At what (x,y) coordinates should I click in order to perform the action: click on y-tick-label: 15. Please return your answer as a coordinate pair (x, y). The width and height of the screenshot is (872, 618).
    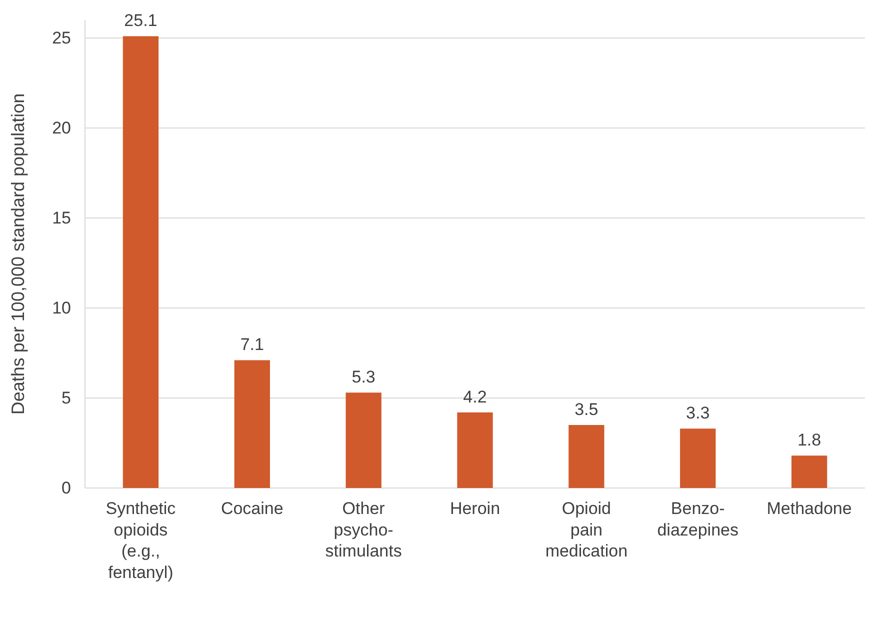
    Looking at the image, I should click on (61, 218).